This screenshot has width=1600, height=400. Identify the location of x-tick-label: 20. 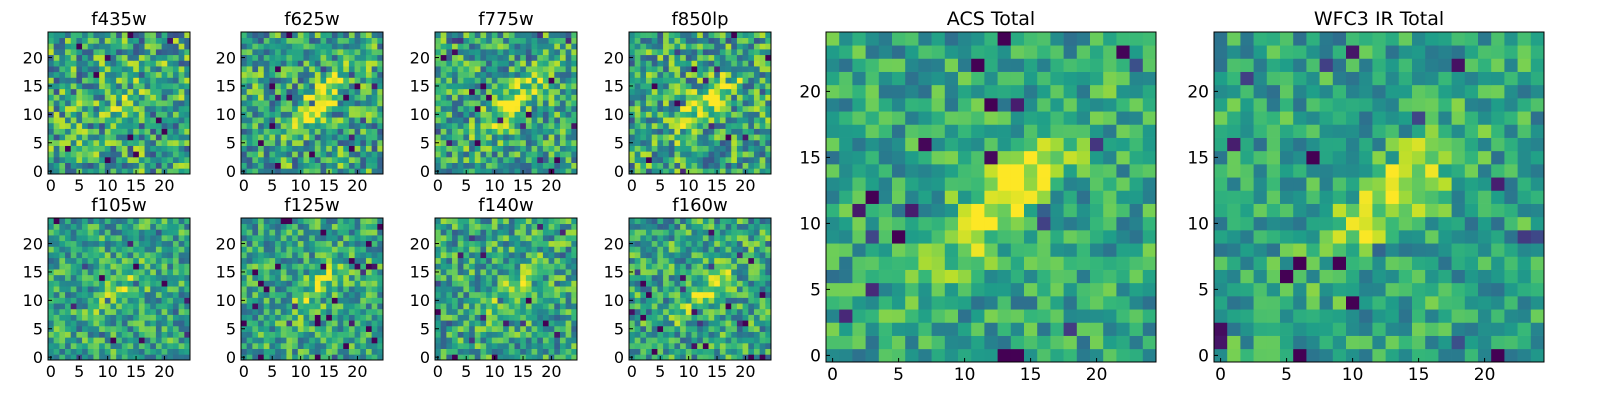
(357, 371).